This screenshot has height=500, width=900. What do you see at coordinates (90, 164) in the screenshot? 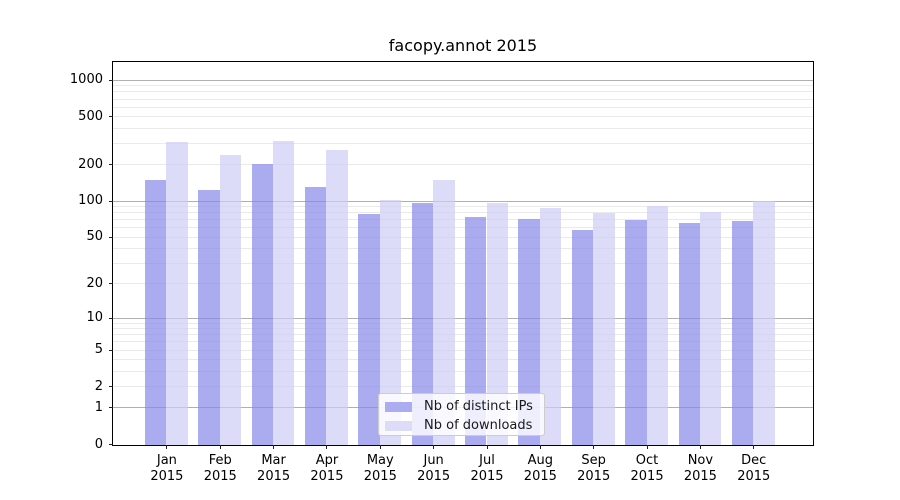
I see `y-tick-label: 200` at bounding box center [90, 164].